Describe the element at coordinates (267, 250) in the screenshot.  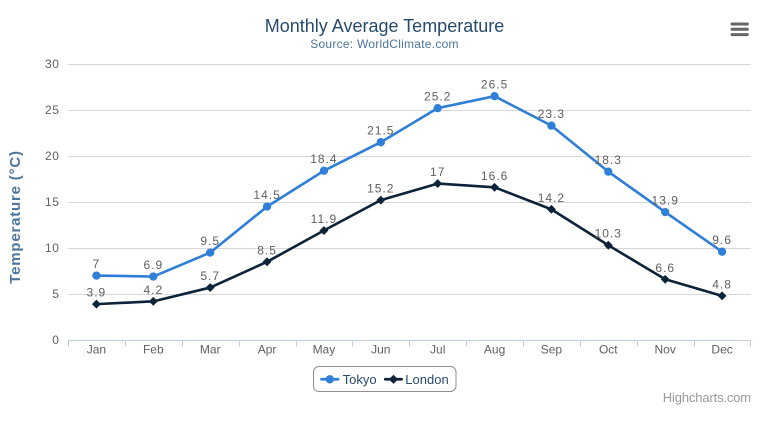
I see `svg-text: 8.5` at that location.